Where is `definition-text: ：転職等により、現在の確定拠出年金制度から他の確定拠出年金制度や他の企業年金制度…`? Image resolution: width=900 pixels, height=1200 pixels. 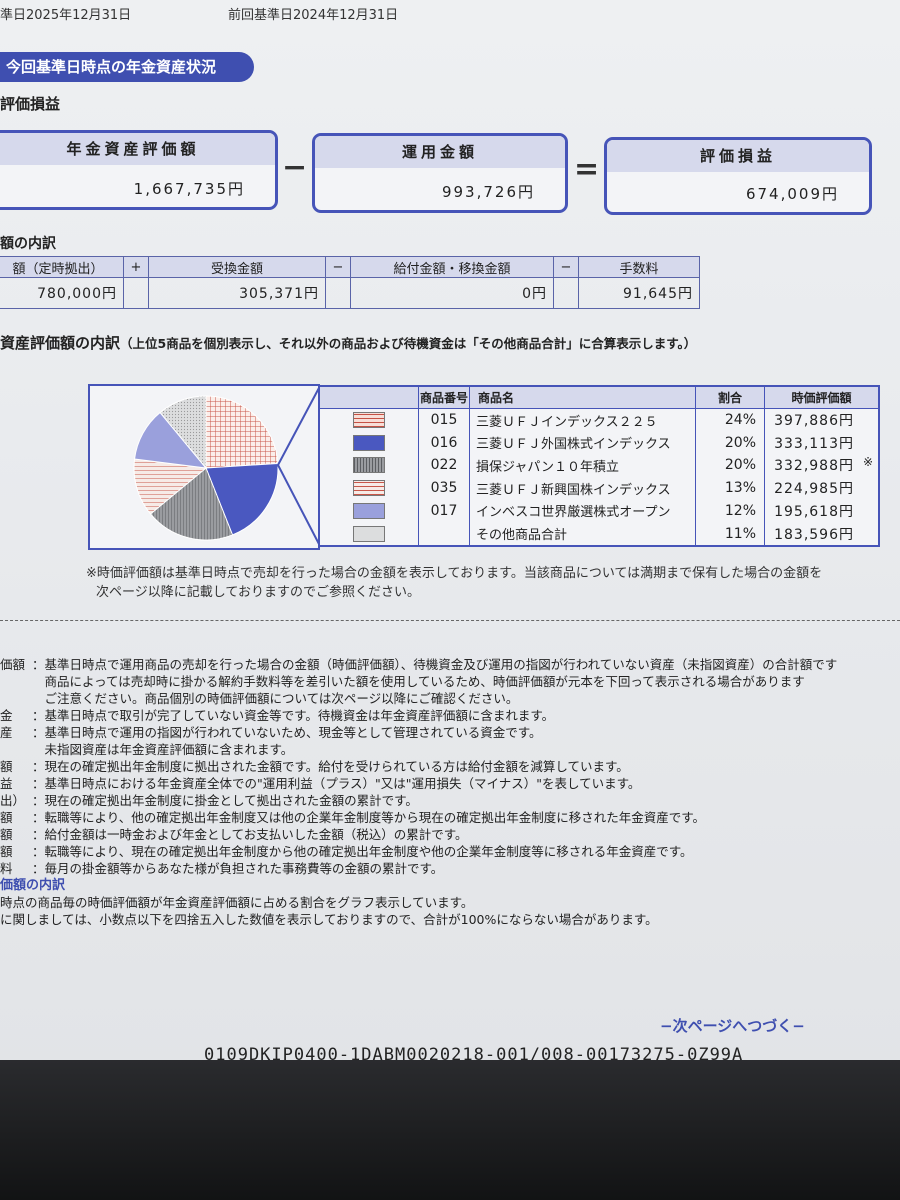
definition-text: ：転職等により、現在の確定拠出年金制度から他の確定拠出年金制度や他の企業年金制度… is located at coordinates (362, 851).